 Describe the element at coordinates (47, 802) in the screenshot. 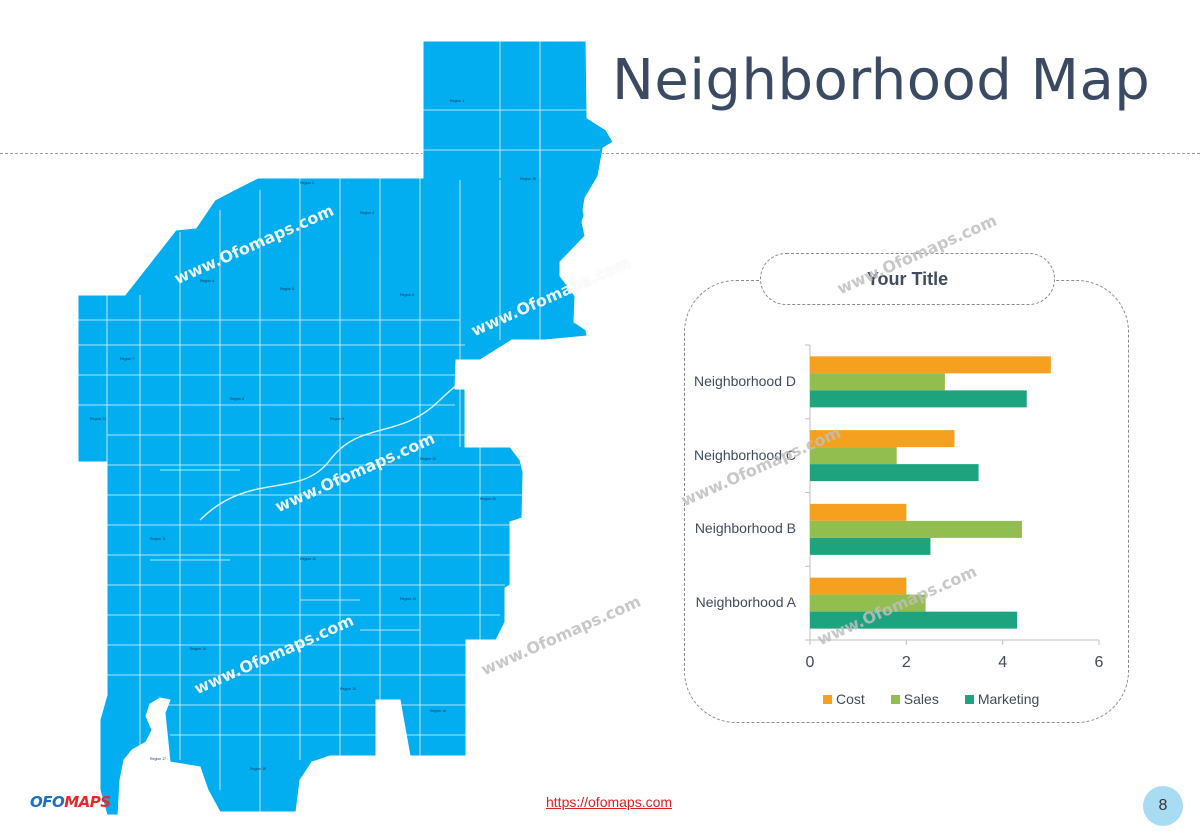

I see `logo-text-ofo: OFO` at that location.